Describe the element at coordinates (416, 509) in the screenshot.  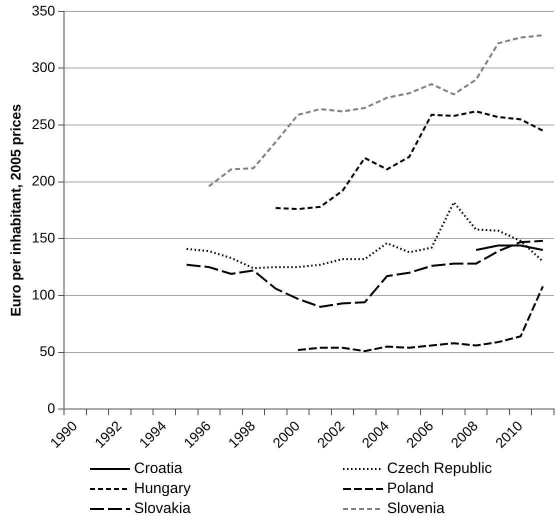
I see `legend-label: Slovenia` at that location.